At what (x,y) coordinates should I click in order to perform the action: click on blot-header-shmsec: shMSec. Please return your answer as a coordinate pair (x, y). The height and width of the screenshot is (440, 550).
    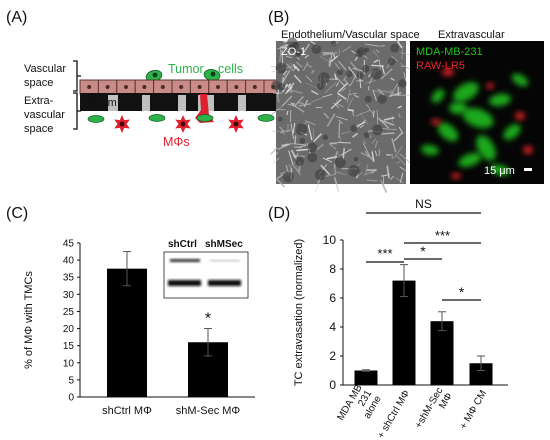
    Looking at the image, I should click on (224, 244).